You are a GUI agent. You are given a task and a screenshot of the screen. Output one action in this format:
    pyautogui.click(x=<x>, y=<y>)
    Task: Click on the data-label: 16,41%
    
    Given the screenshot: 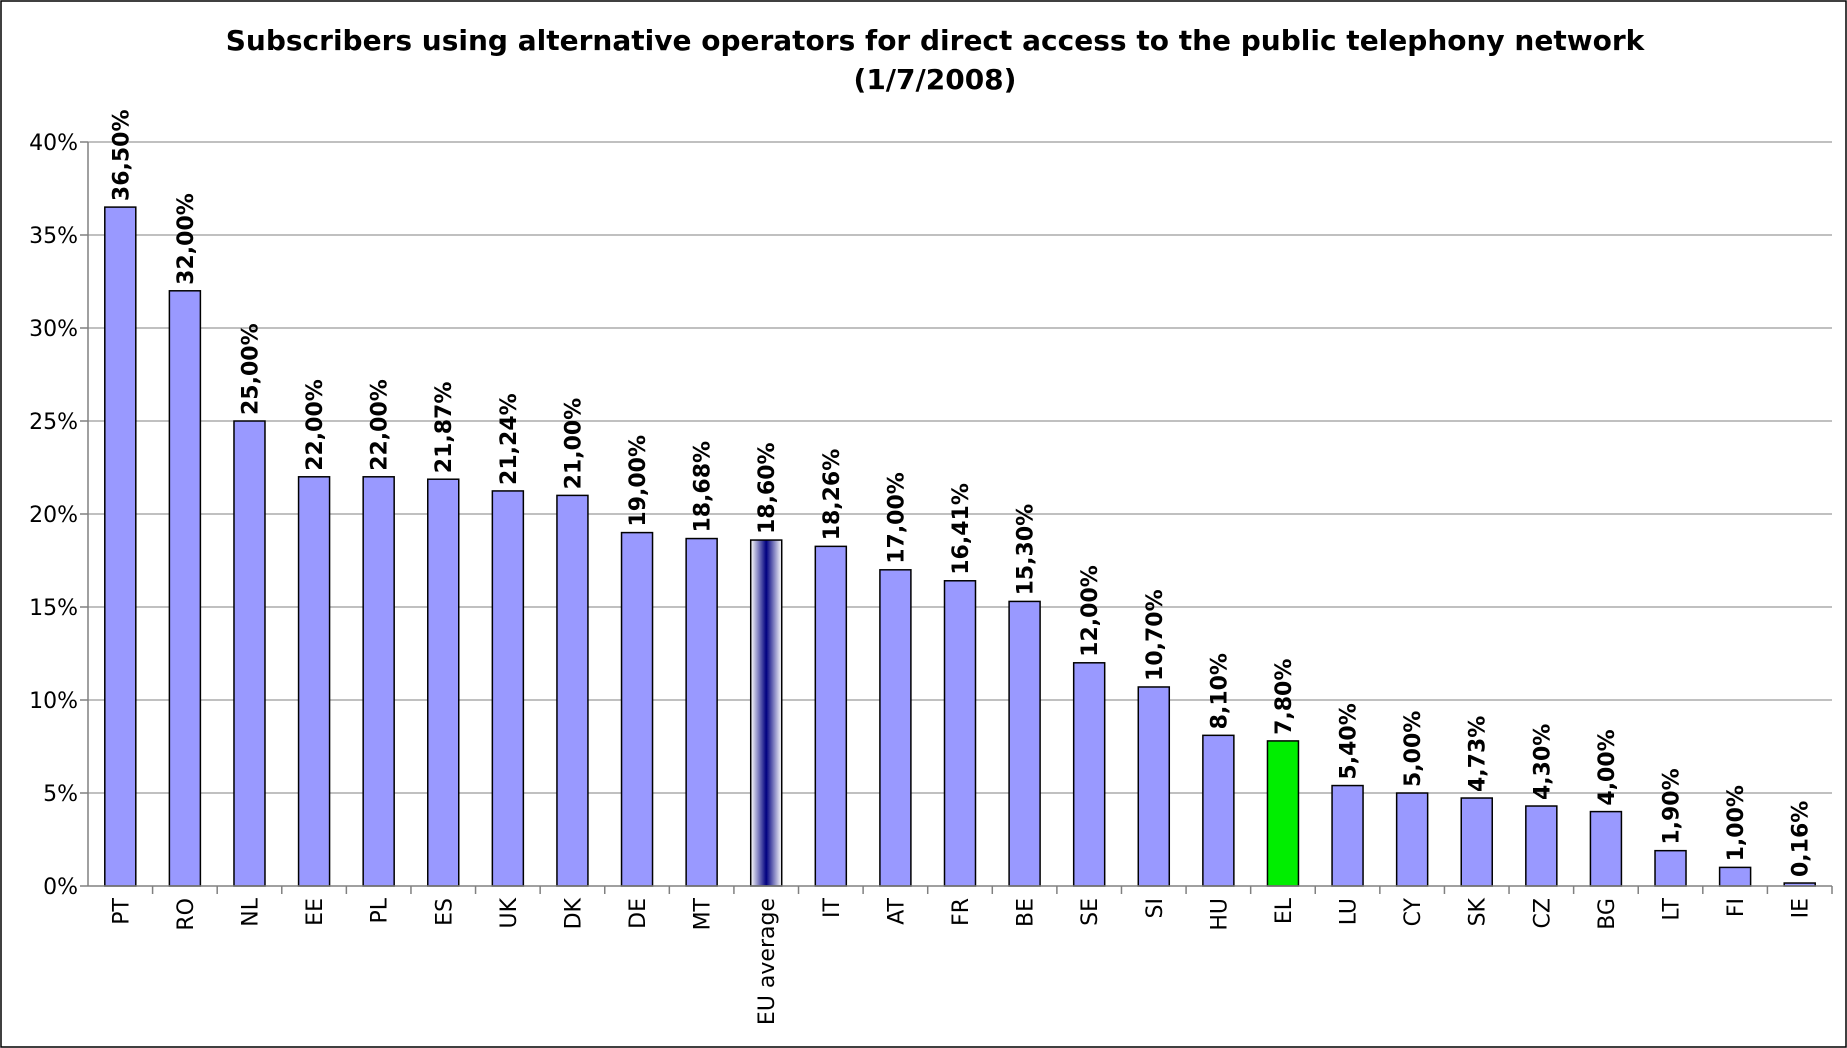 What is the action you would take?
    pyautogui.click(x=961, y=529)
    